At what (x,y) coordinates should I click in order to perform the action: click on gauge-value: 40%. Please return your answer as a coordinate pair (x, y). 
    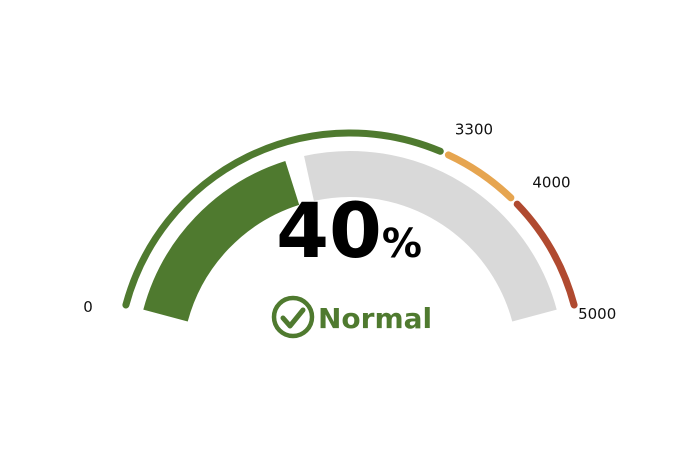
    Looking at the image, I should click on (349, 230).